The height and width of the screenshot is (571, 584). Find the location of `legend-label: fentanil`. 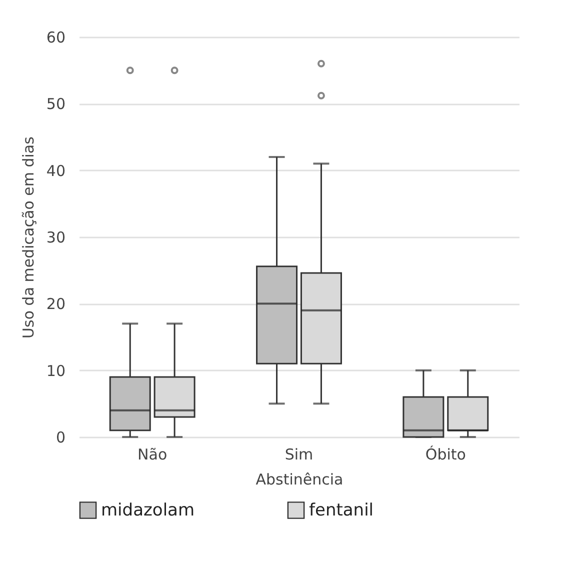

legend-label: fentanil is located at coordinates (341, 510).